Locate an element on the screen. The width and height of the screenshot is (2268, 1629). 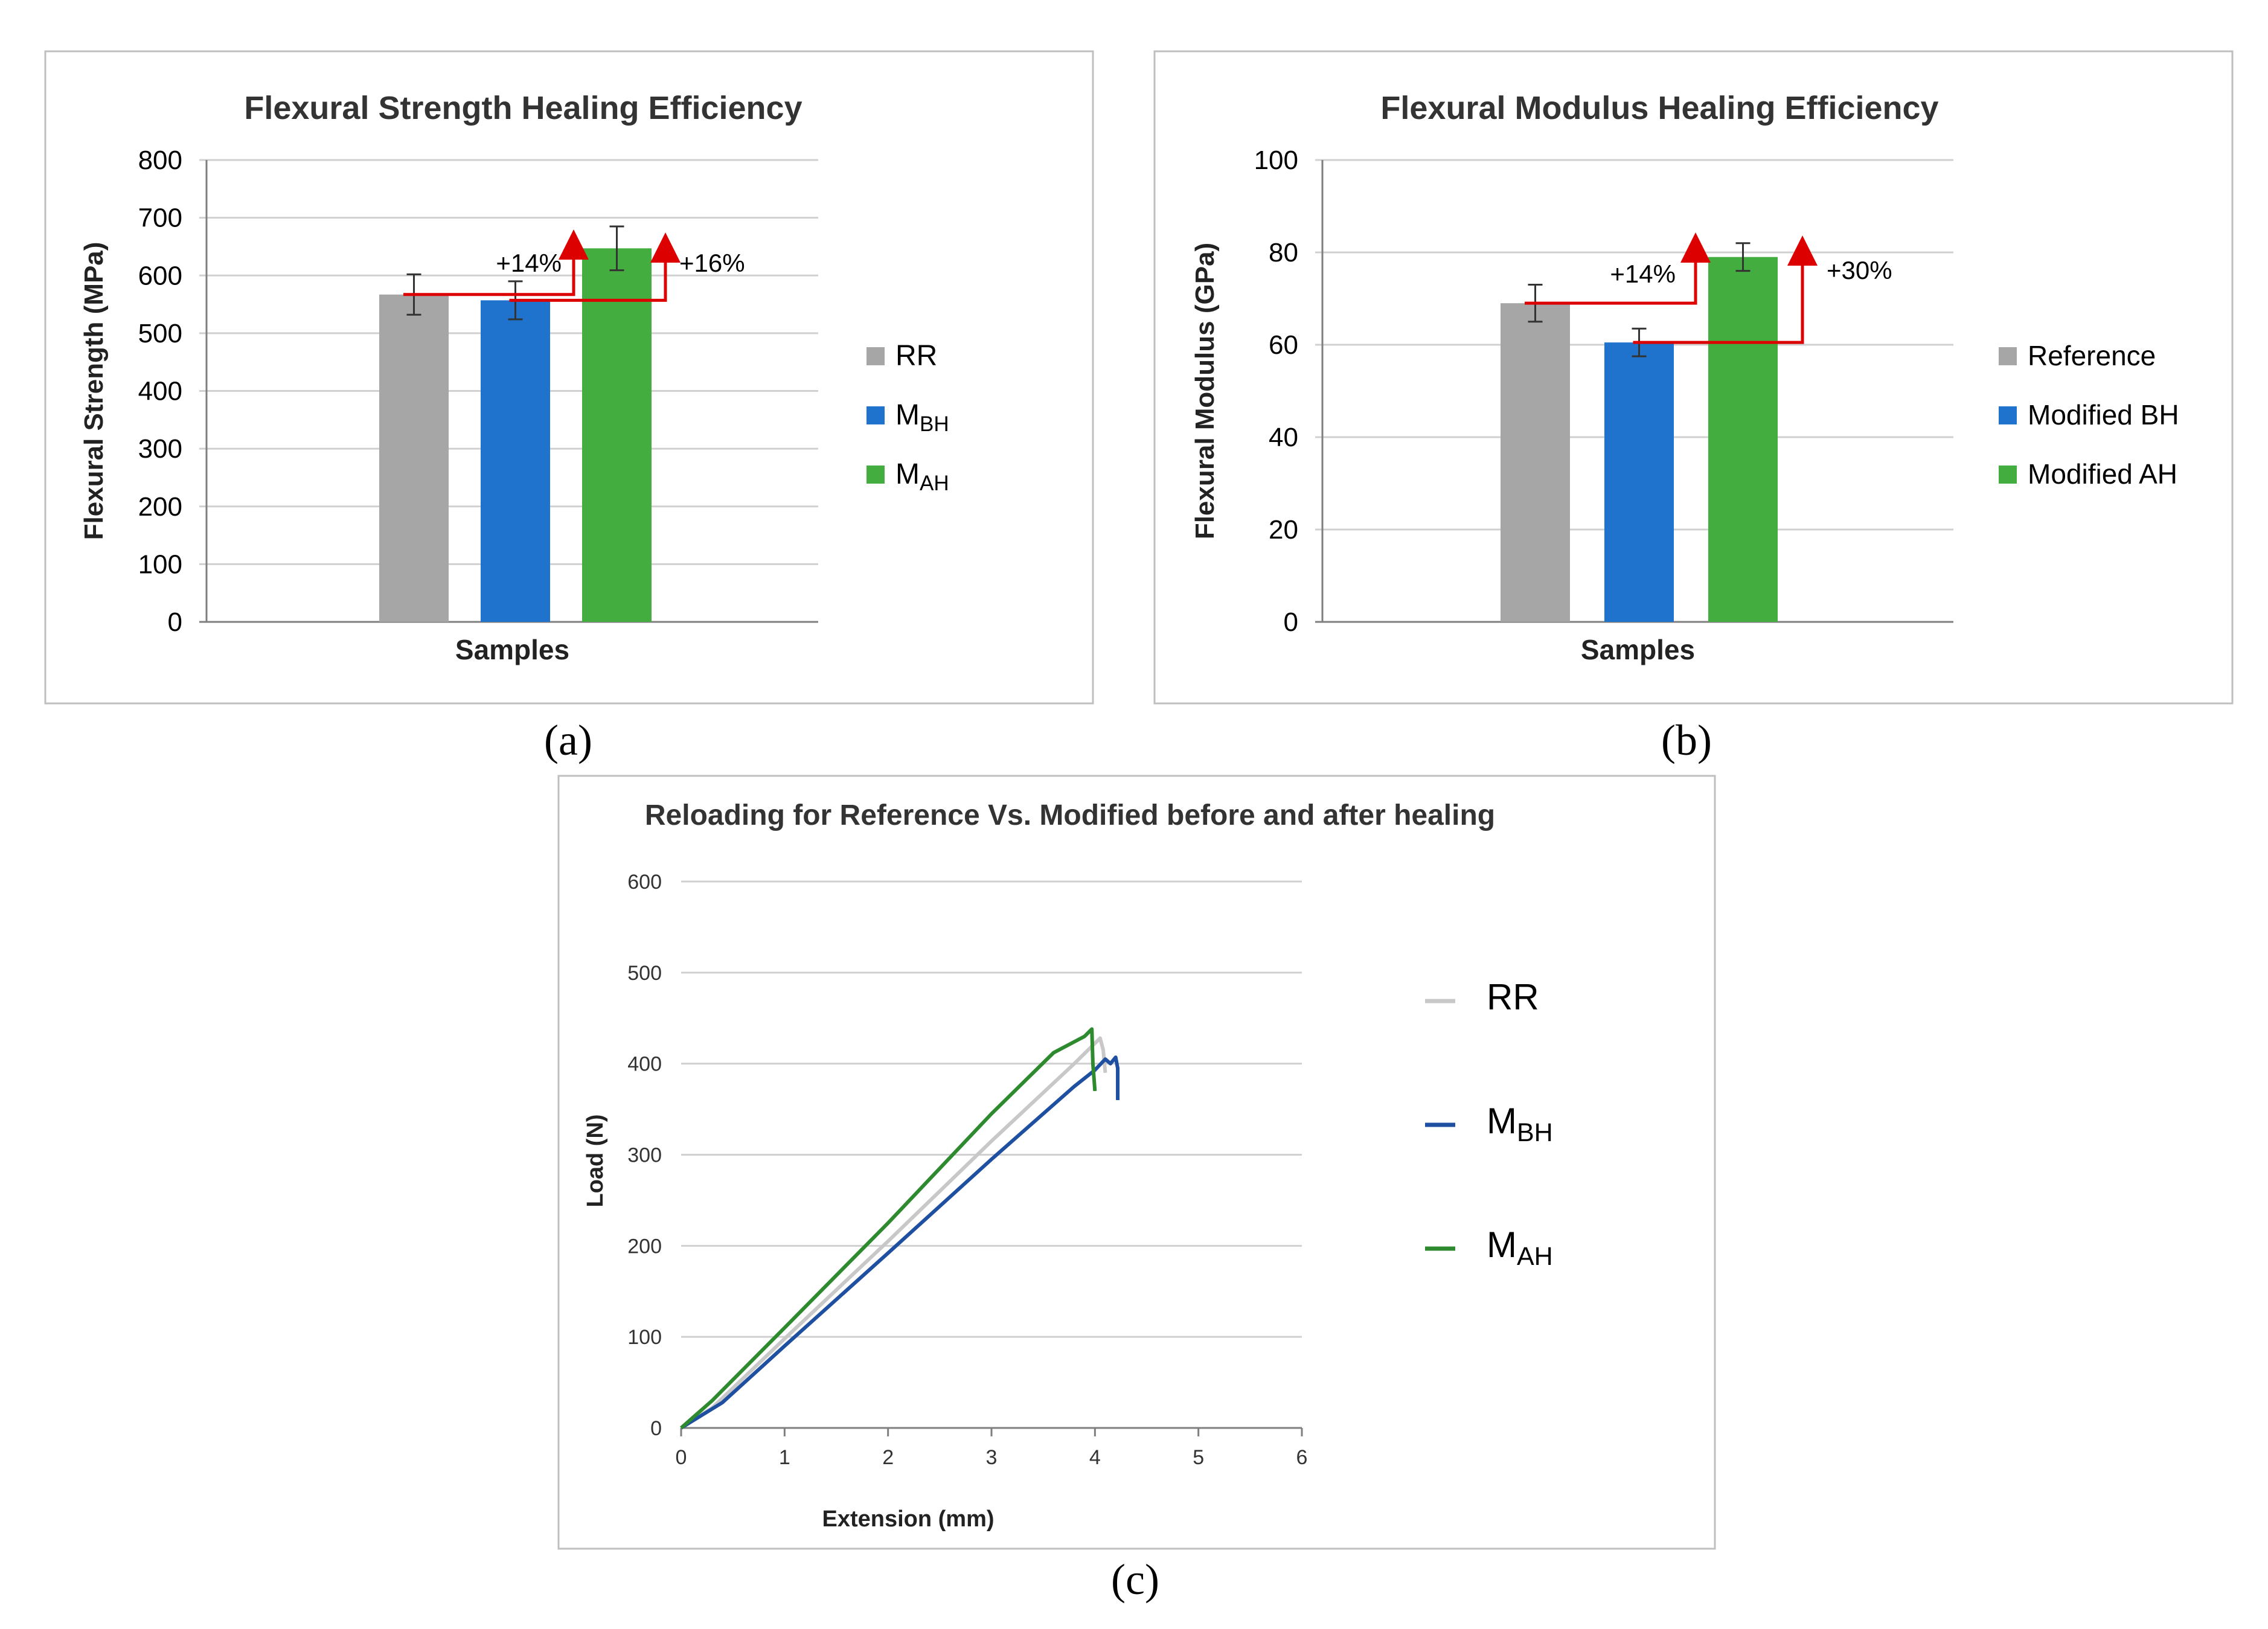
panel-label-b: (b) is located at coordinates (1686, 740).